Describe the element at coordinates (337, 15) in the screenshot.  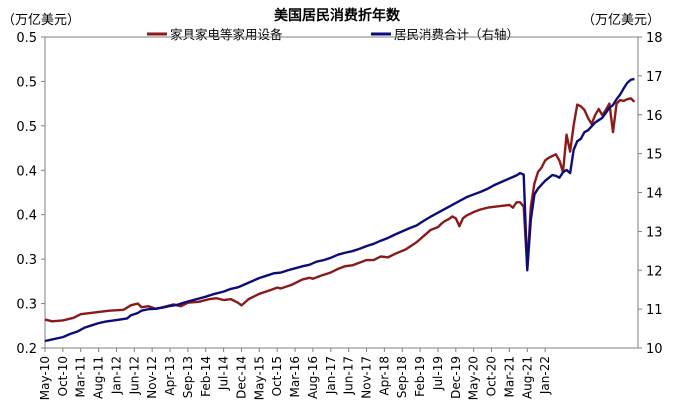
I see `chart-title: 美国居民消费折年数` at that location.